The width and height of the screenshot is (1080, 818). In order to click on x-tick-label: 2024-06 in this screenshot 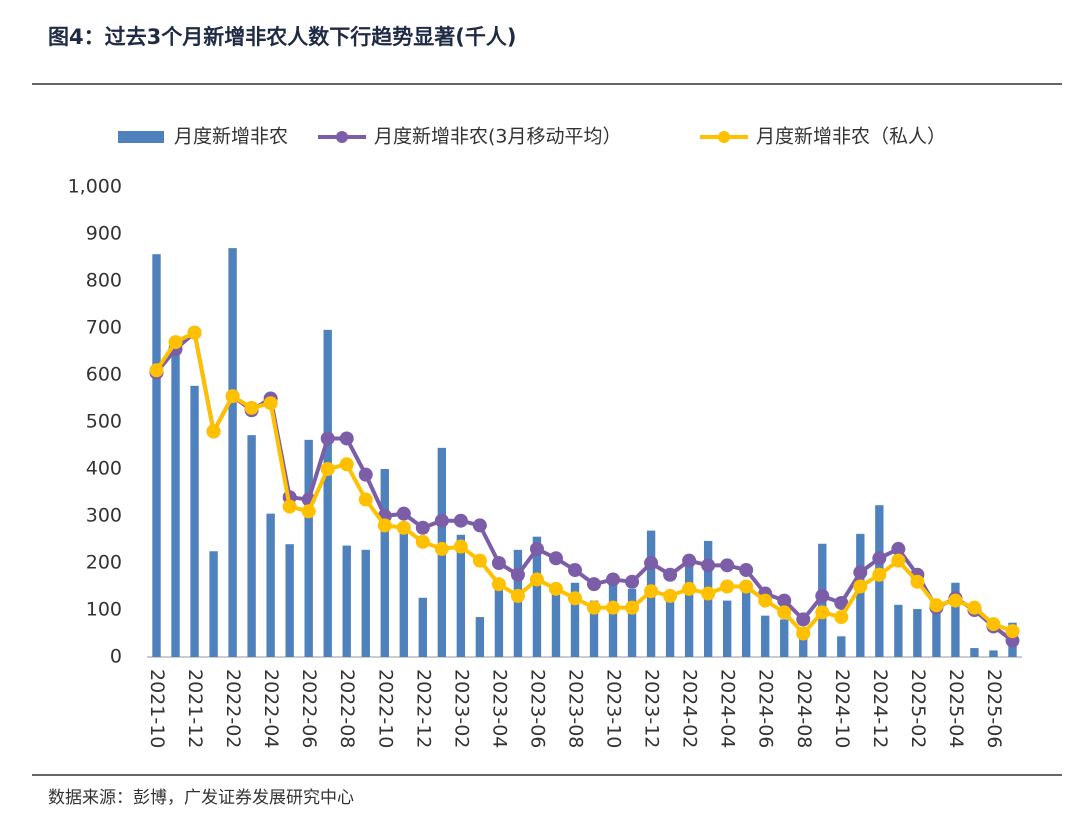, I will do `click(766, 708)`.